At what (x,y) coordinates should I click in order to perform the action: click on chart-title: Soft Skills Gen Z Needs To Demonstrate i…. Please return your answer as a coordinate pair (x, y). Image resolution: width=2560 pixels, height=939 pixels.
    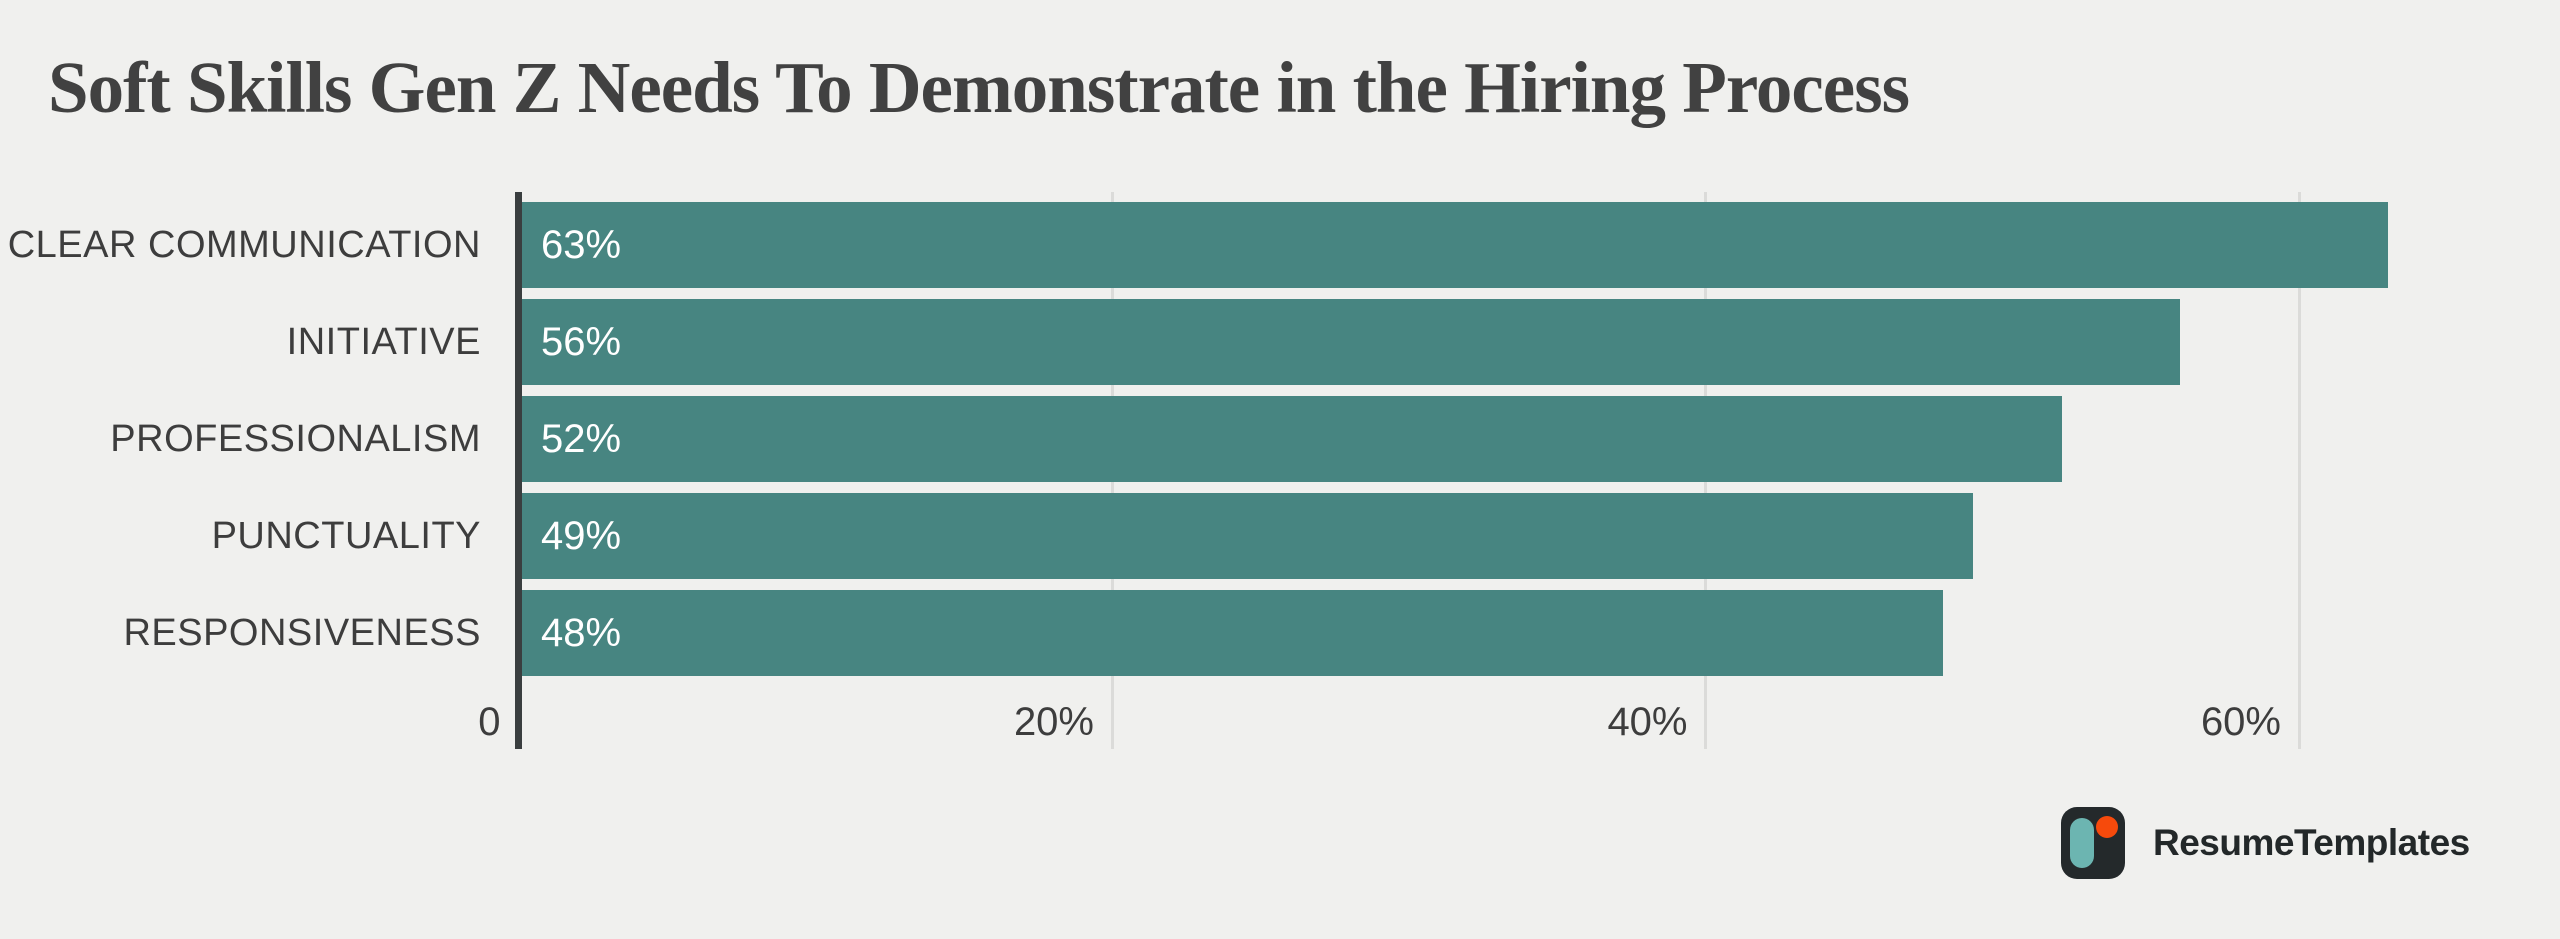
    Looking at the image, I should click on (979, 87).